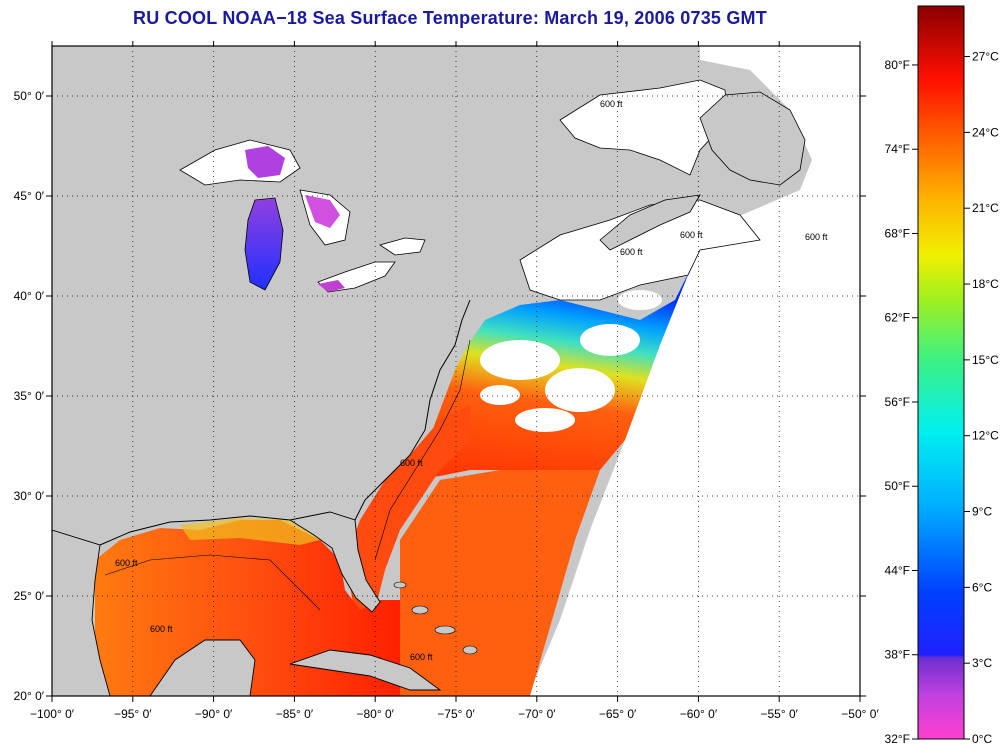  Describe the element at coordinates (941, 372) in the screenshot. I see `colorbar-scale` at that location.